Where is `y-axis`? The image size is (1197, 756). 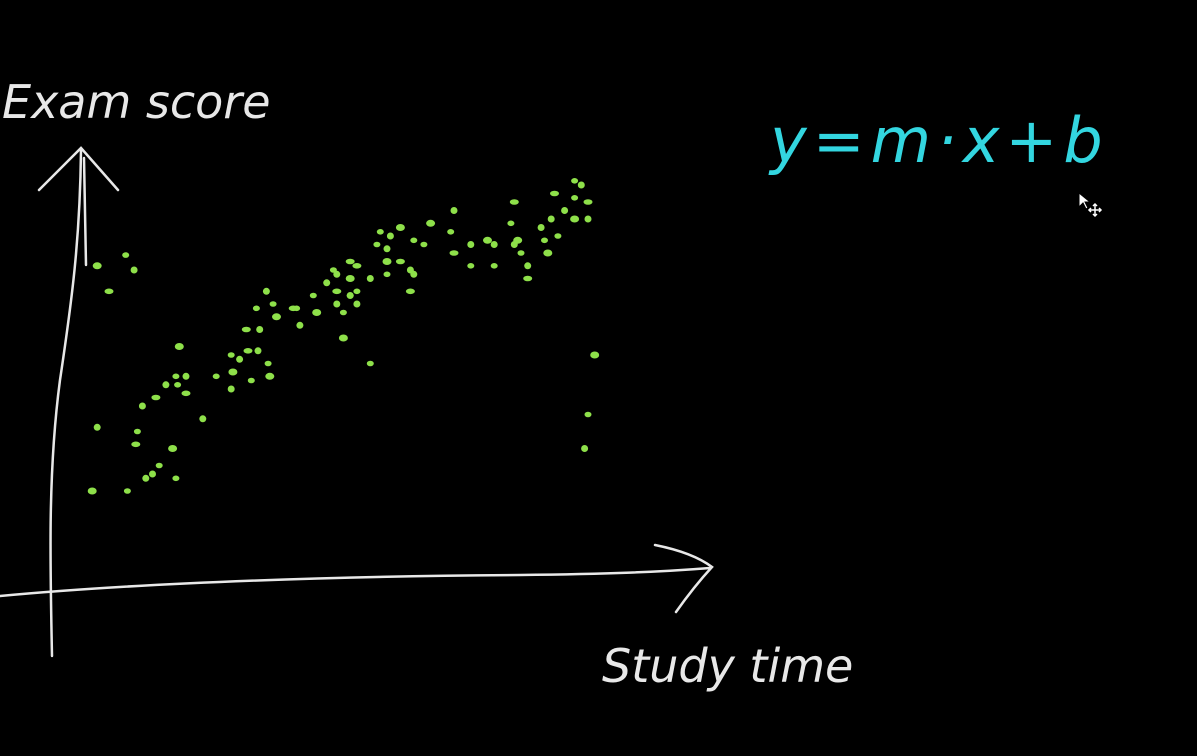
y-axis is located at coordinates (66, 403).